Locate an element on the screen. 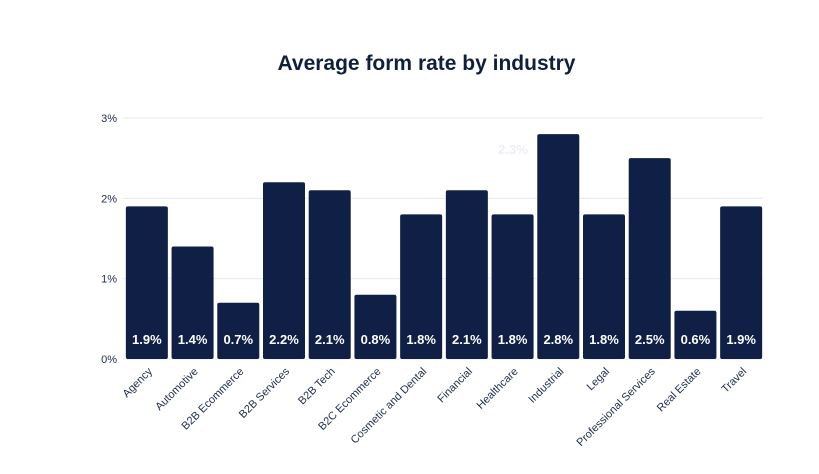 The image size is (819, 474). category-label: Professional Services is located at coordinates (617, 407).